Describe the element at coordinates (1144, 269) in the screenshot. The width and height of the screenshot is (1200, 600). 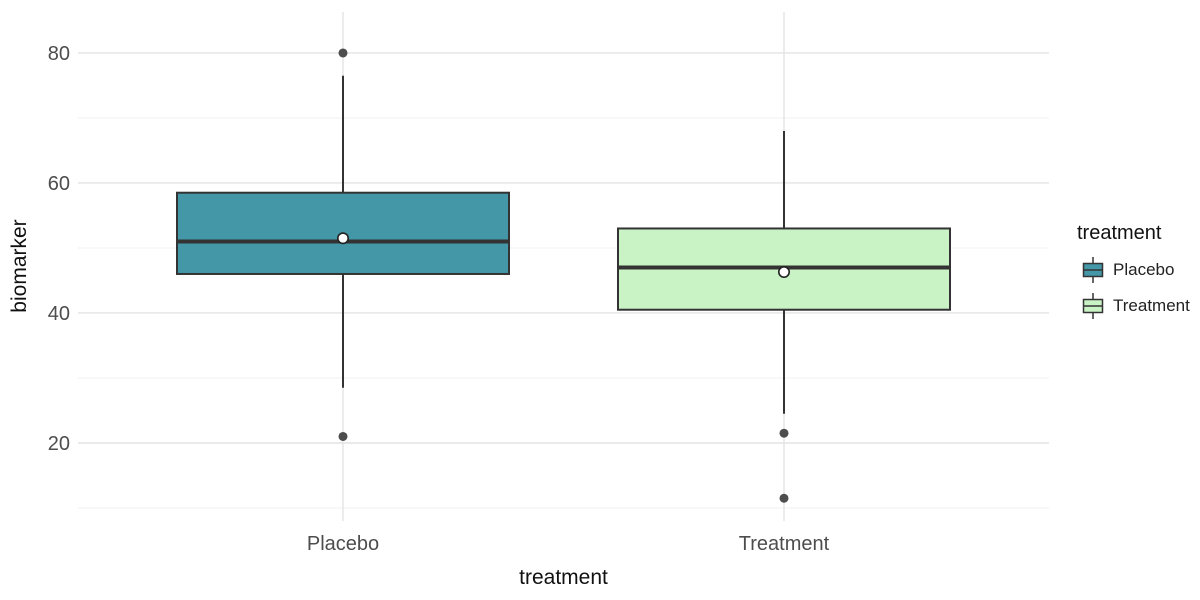
I see `legend-label-placebo: Placebo` at that location.